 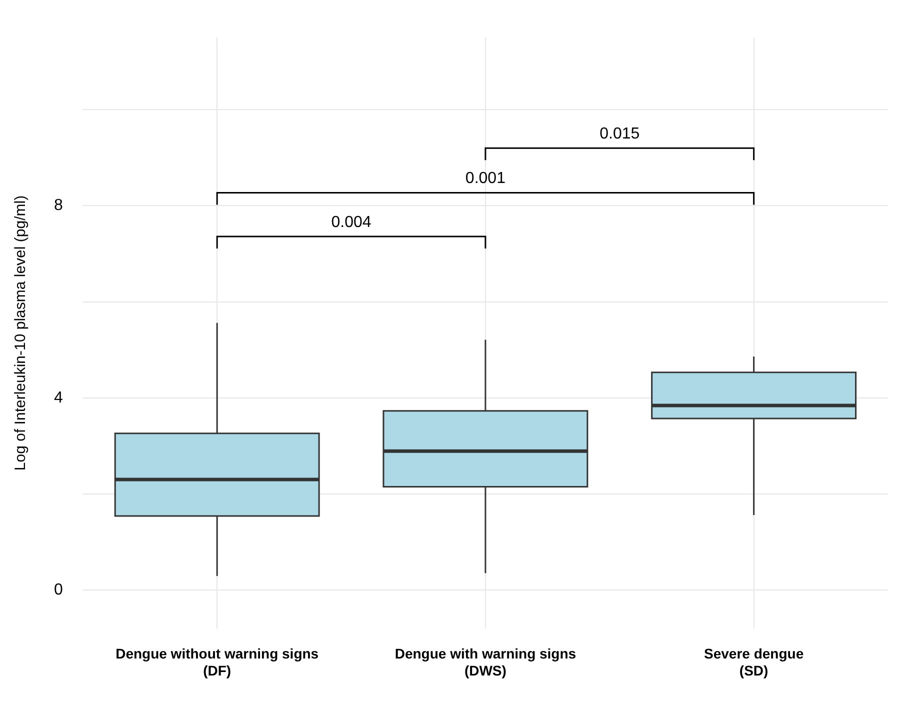 I want to click on x-tick-label: Severe dengue (SD), so click(x=754, y=662).